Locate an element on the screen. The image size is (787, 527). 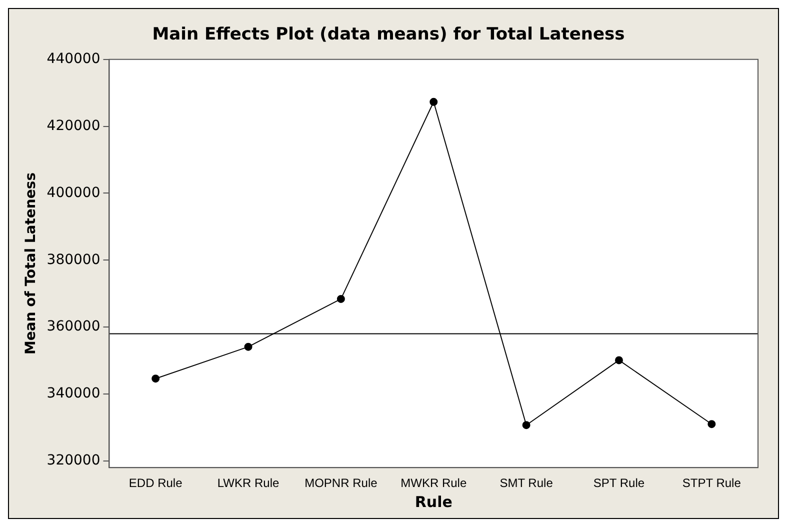
x-axis-title: Rule is located at coordinates (433, 501).